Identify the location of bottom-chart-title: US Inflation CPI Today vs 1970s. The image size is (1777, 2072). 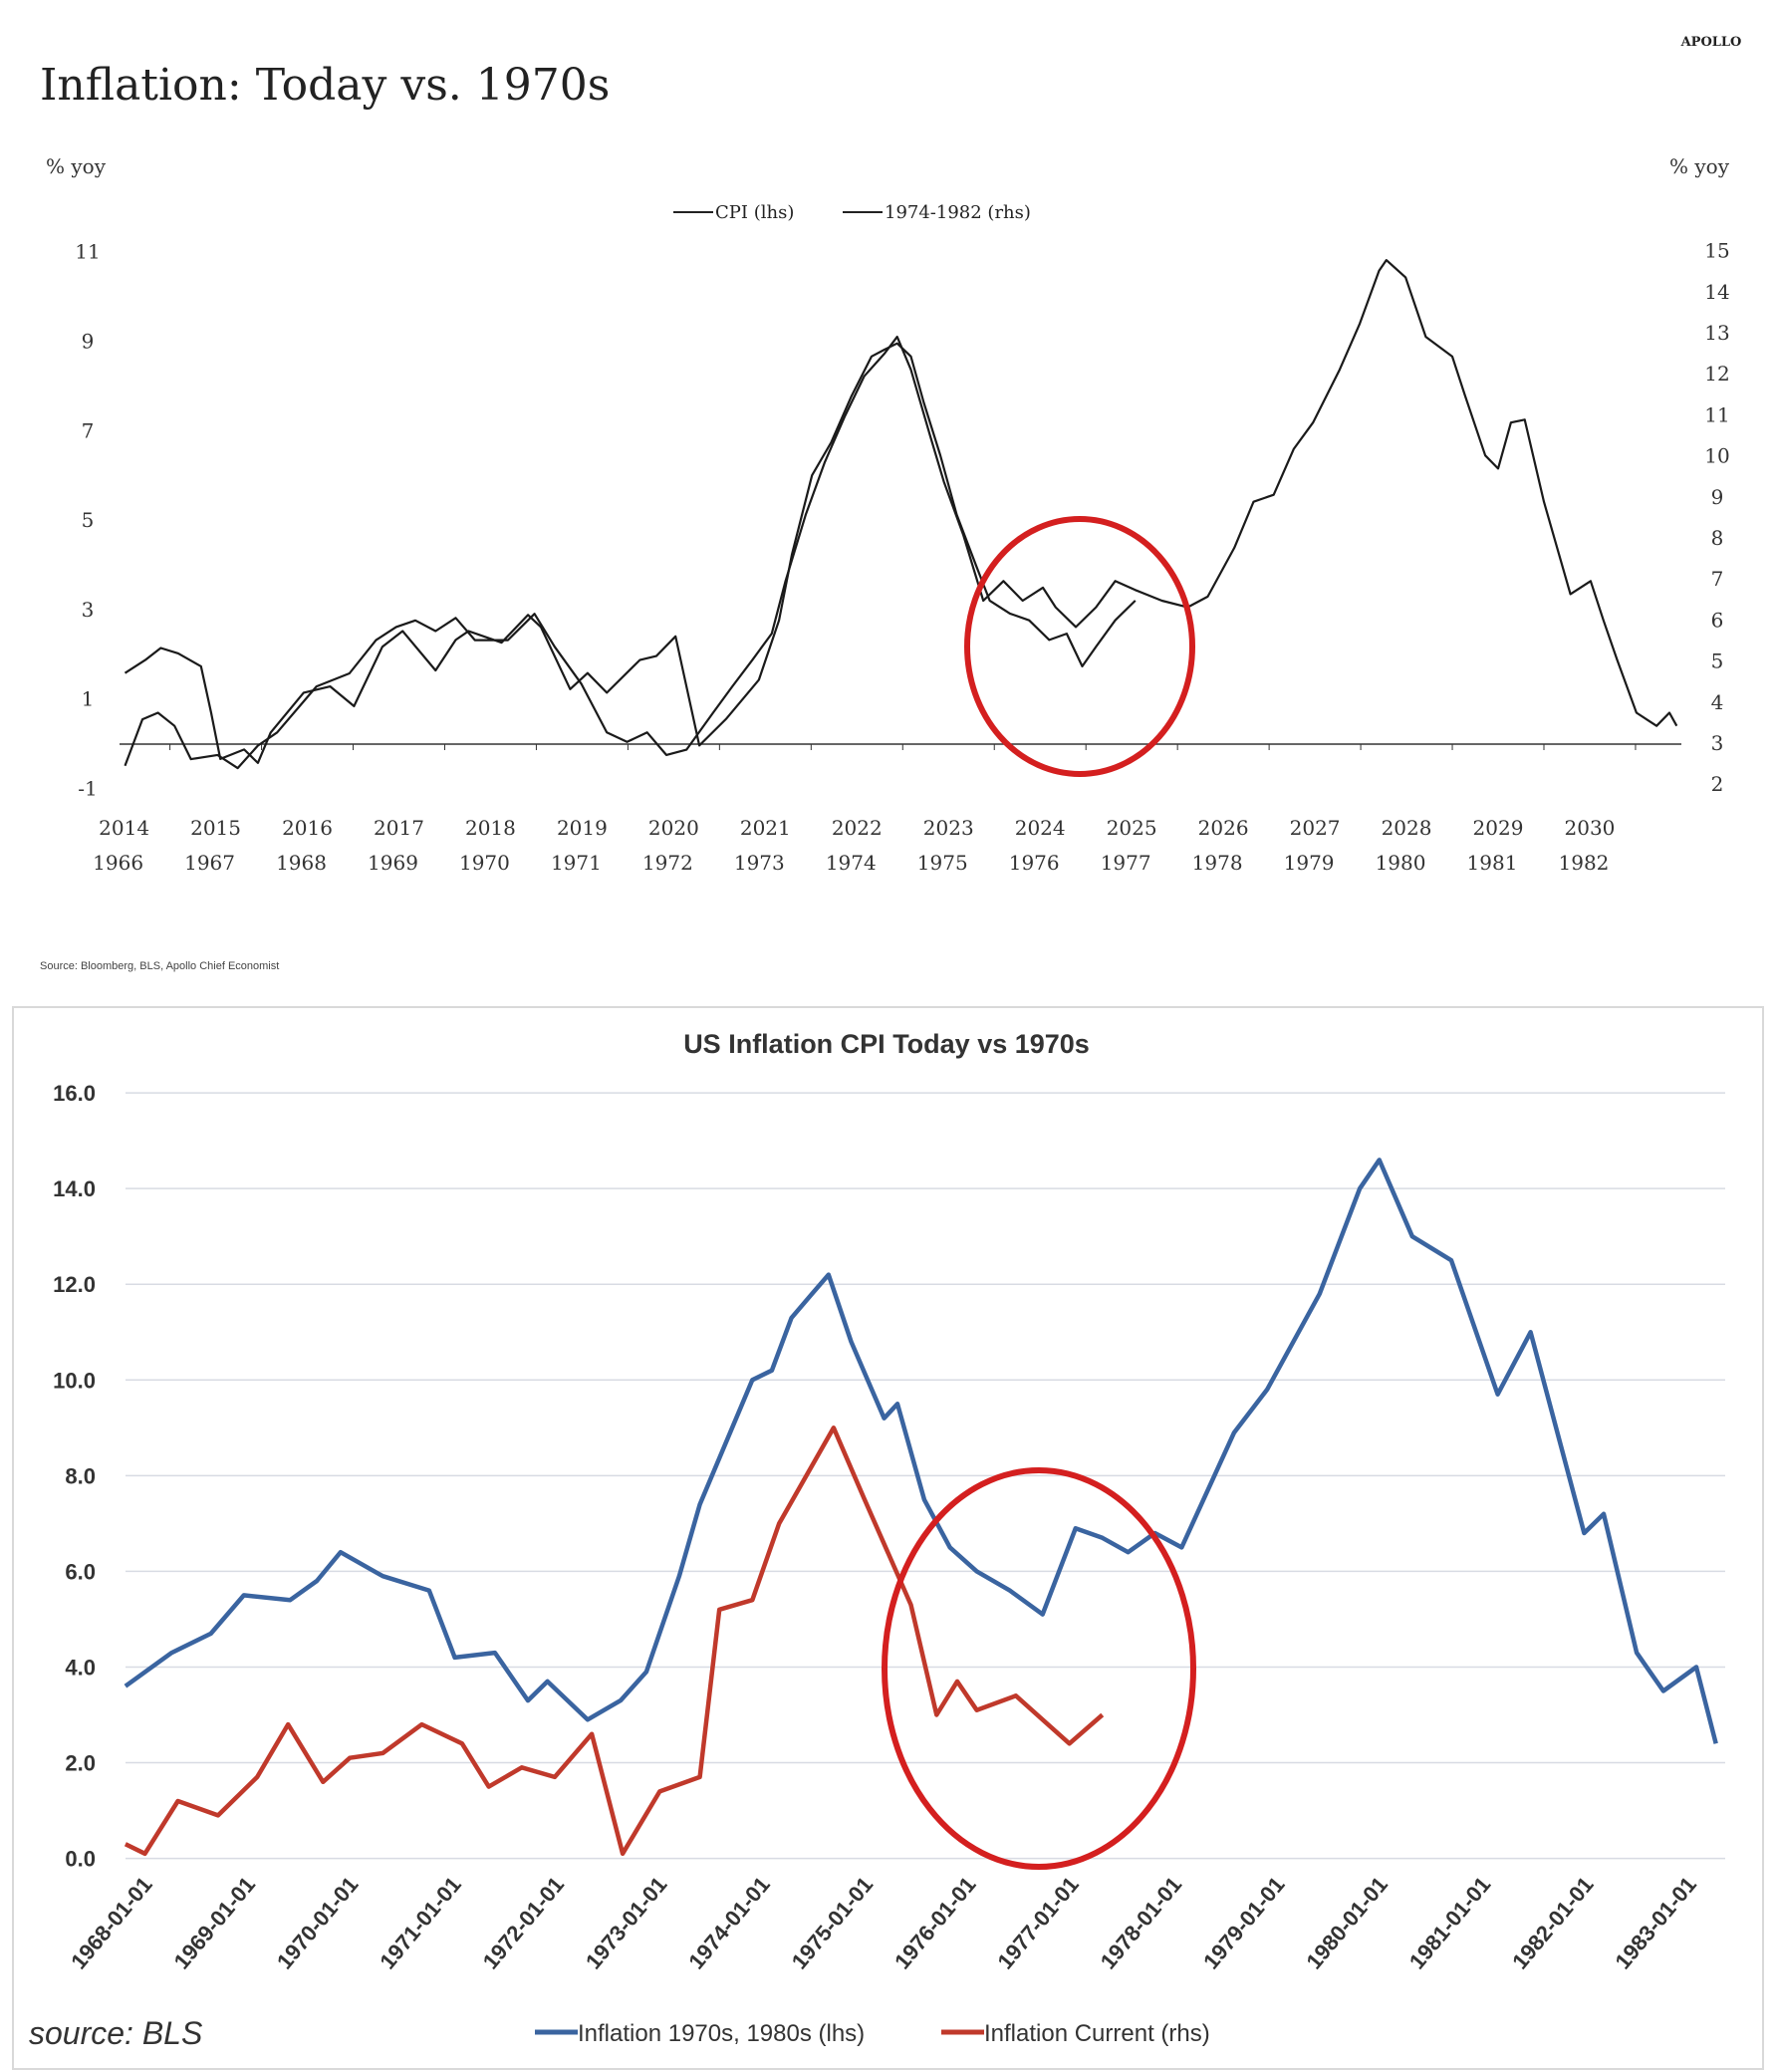
(887, 1044).